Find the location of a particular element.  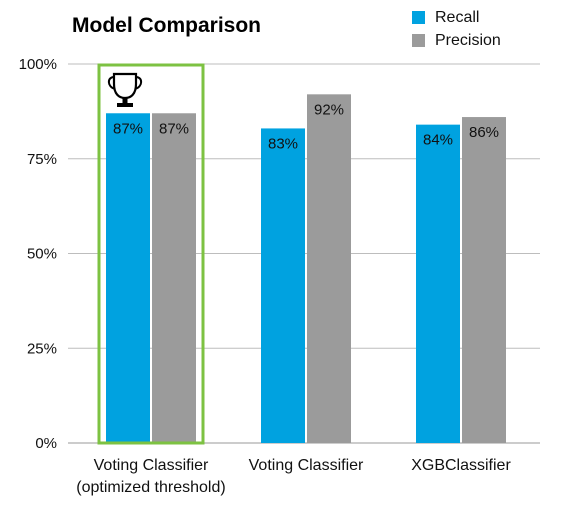

x-tick-label-2: XGBClassifier is located at coordinates (461, 465).